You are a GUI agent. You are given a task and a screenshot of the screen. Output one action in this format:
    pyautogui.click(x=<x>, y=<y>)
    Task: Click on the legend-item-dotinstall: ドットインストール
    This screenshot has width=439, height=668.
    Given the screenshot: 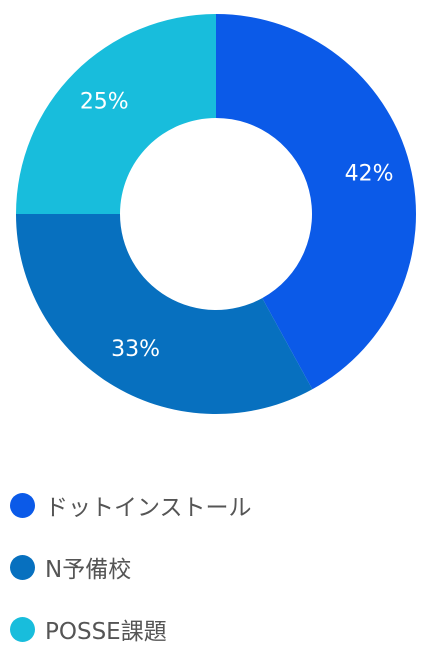 What is the action you would take?
    pyautogui.click(x=220, y=505)
    